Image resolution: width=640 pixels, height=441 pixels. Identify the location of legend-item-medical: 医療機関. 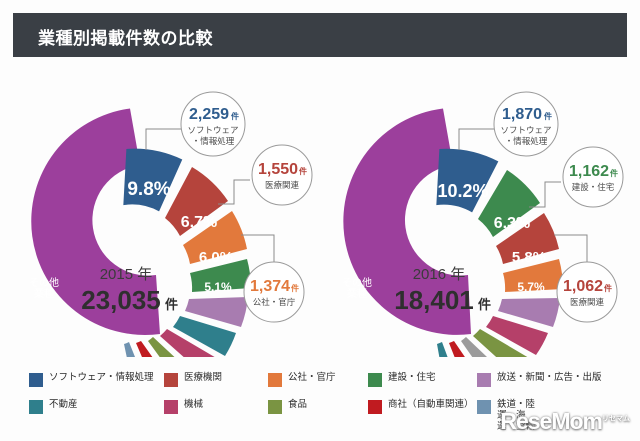
(193, 379).